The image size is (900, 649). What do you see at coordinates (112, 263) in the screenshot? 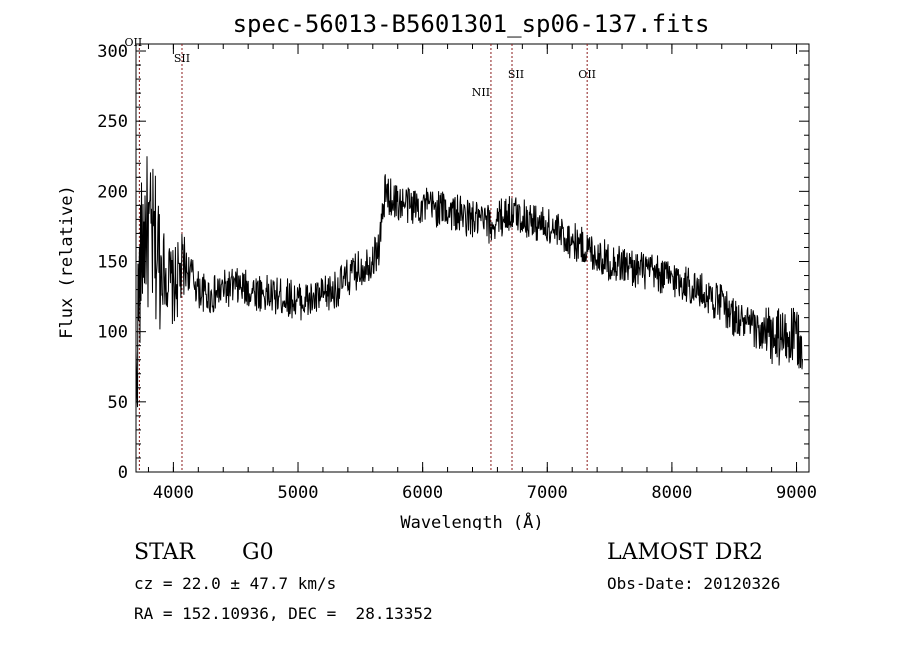
I see `y-tick-label: 150` at bounding box center [112, 263].